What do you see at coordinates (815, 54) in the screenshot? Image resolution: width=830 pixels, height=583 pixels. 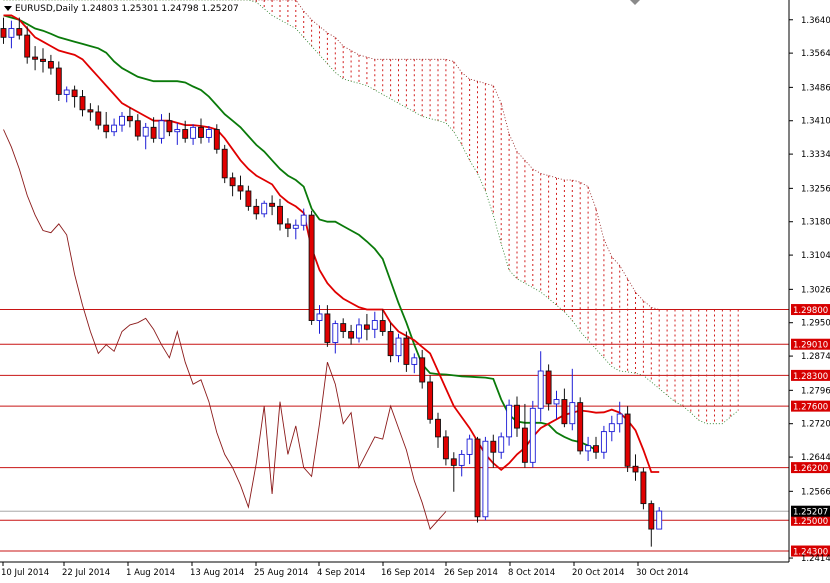 I see `y-tick-label: 1.35640` at bounding box center [815, 54].